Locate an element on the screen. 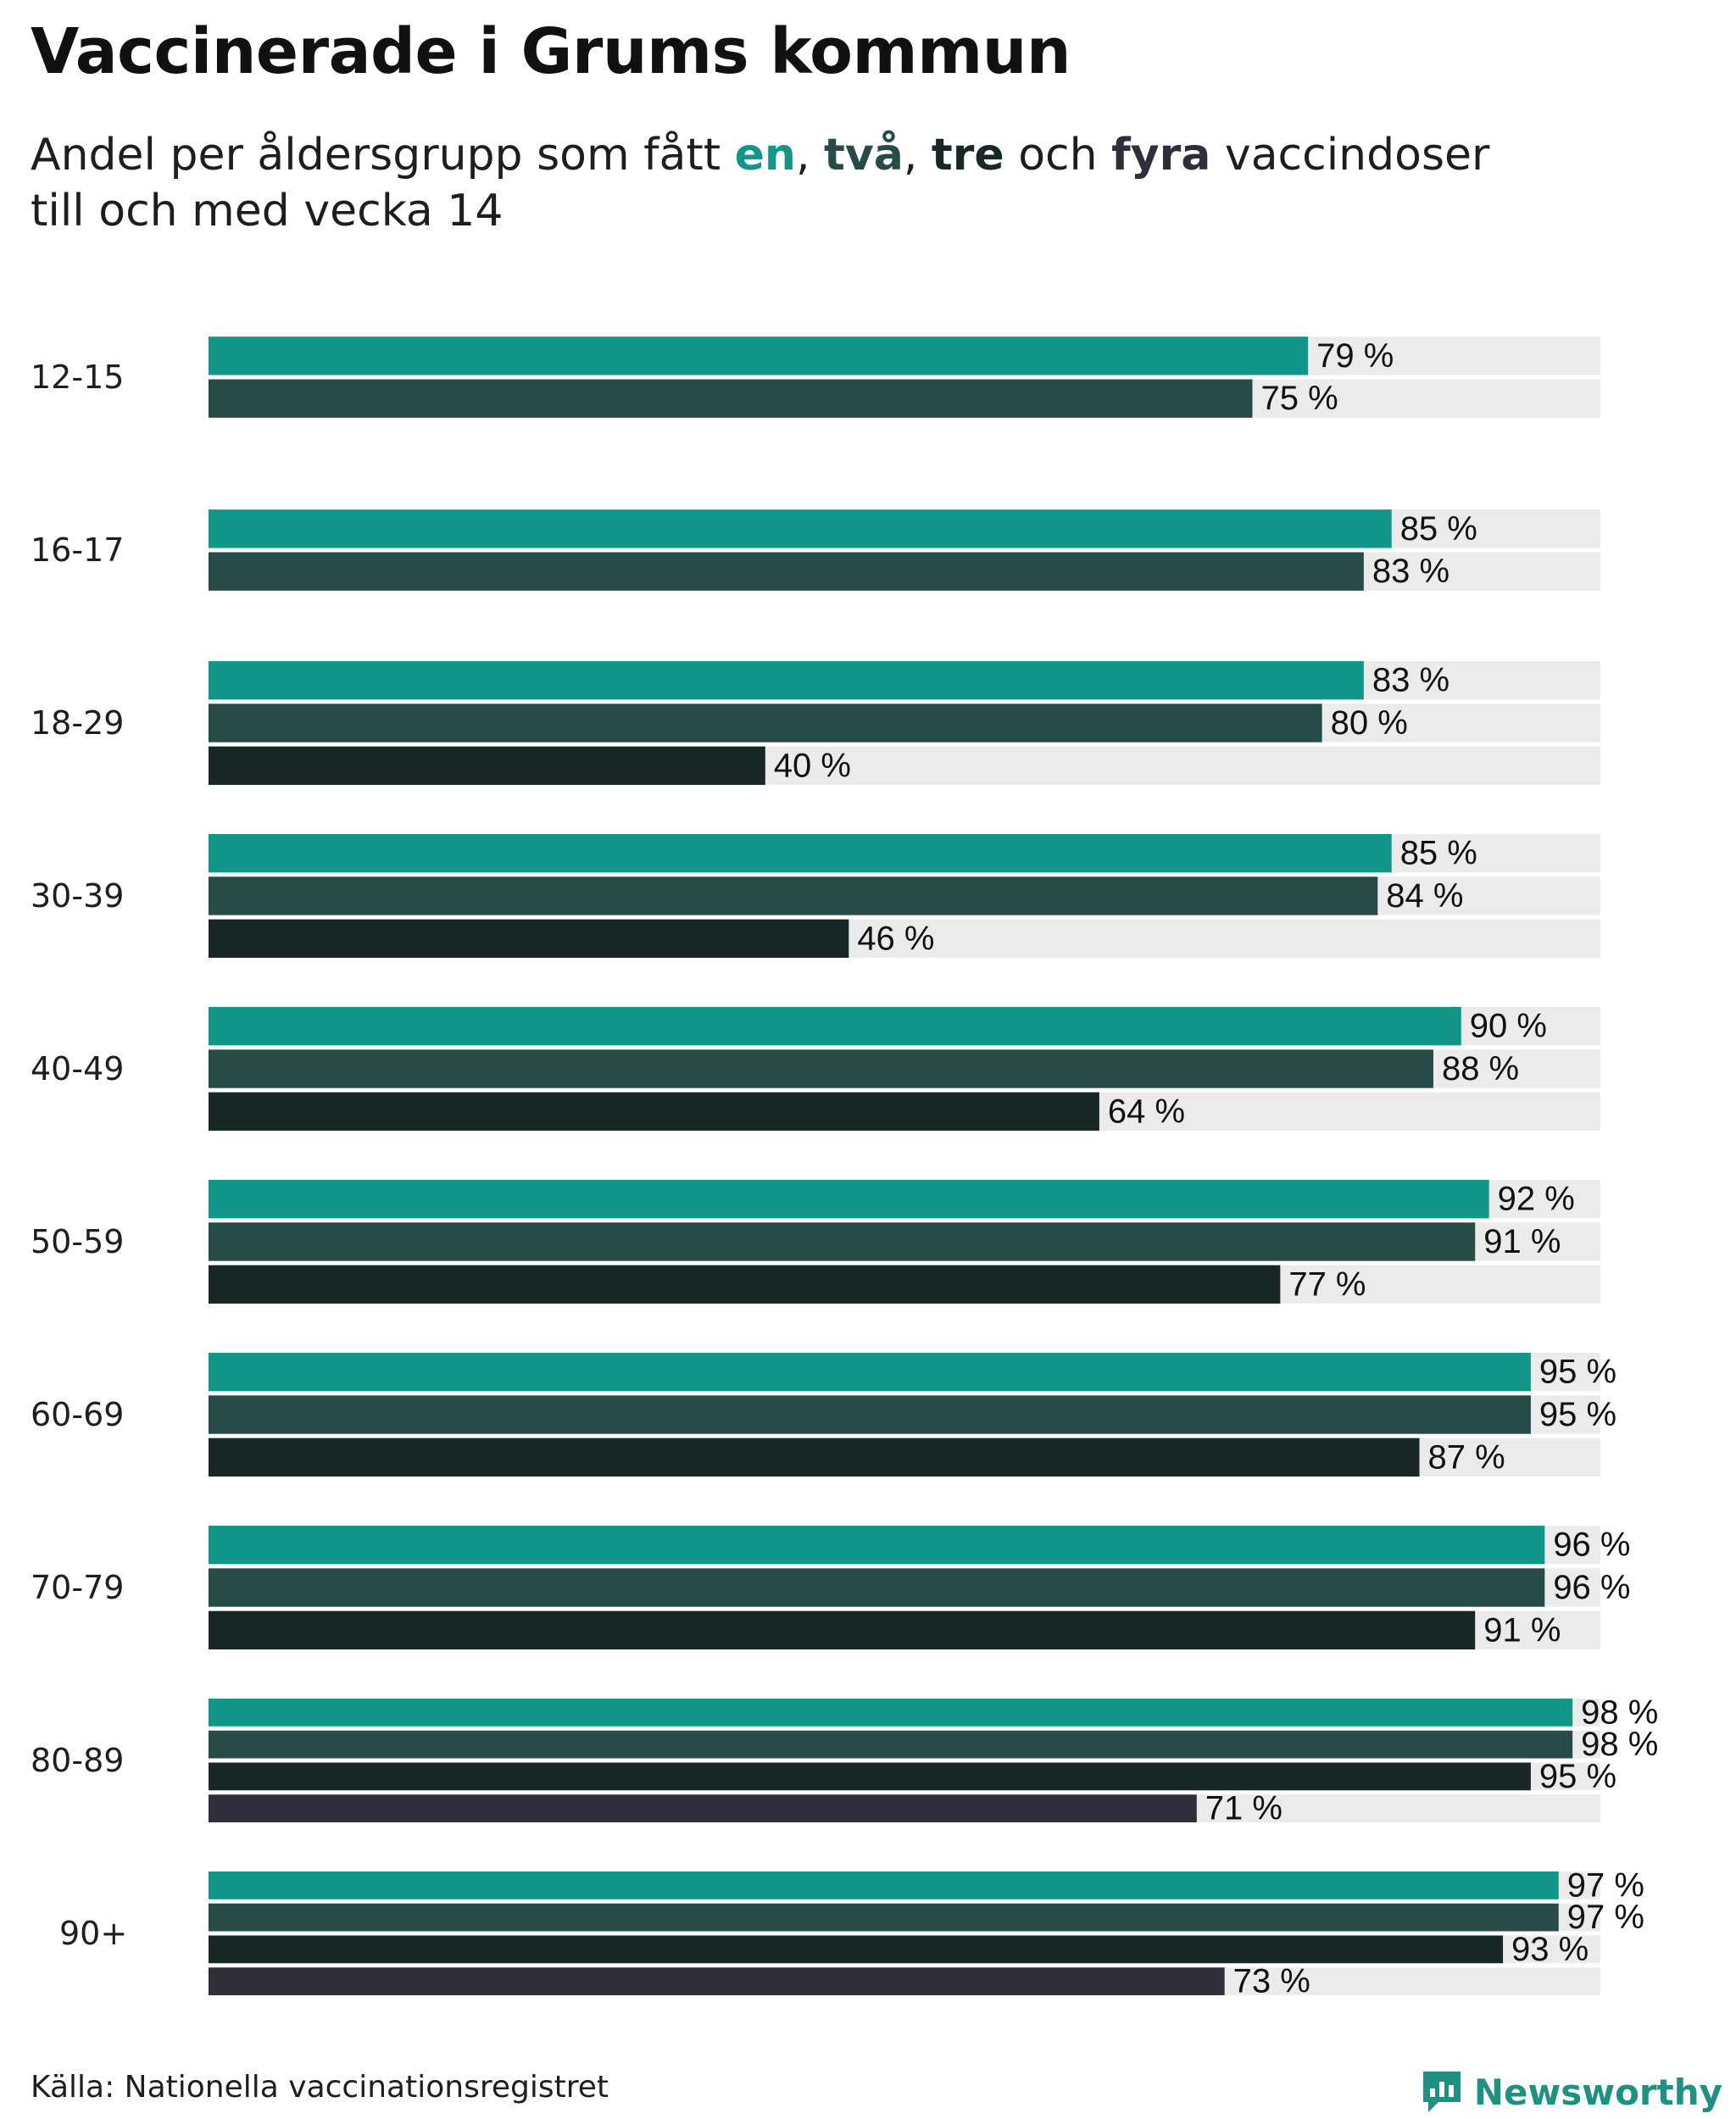  age-group-label: 50-59 is located at coordinates (77, 1242).